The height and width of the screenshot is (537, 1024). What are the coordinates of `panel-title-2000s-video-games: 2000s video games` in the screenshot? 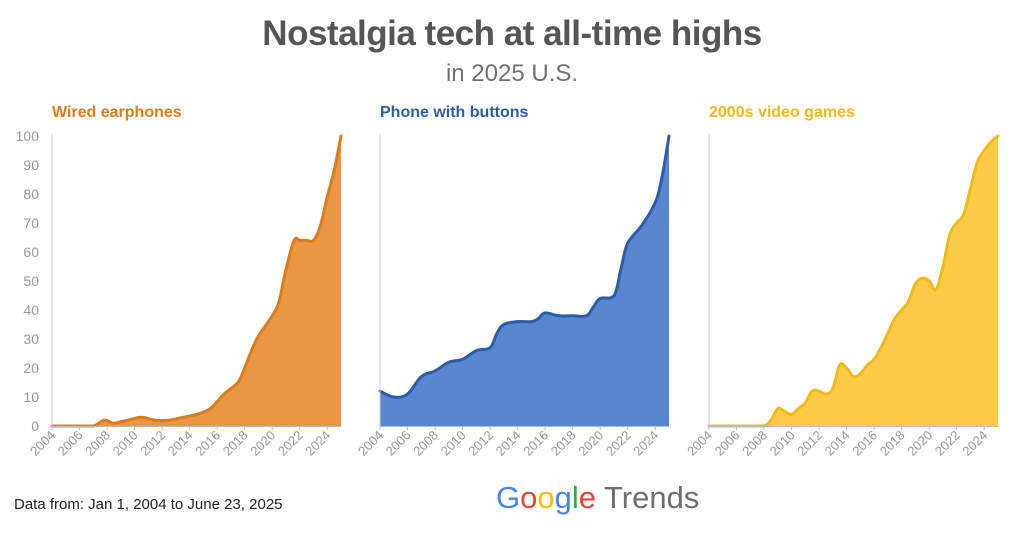 It's located at (782, 112).